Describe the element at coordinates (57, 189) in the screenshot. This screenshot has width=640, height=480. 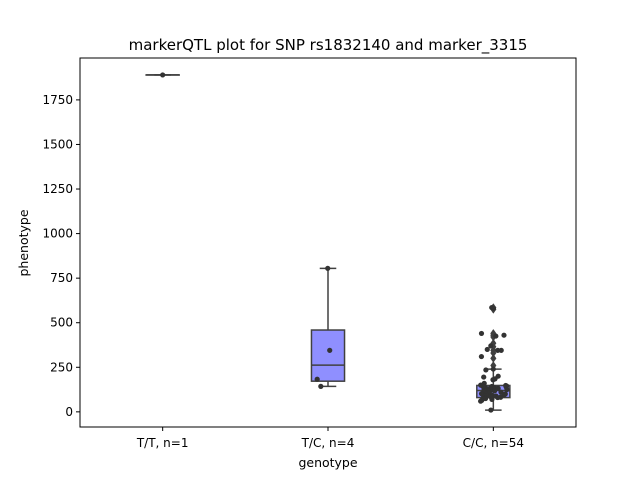
I see `y-tick-label: 1250` at that location.